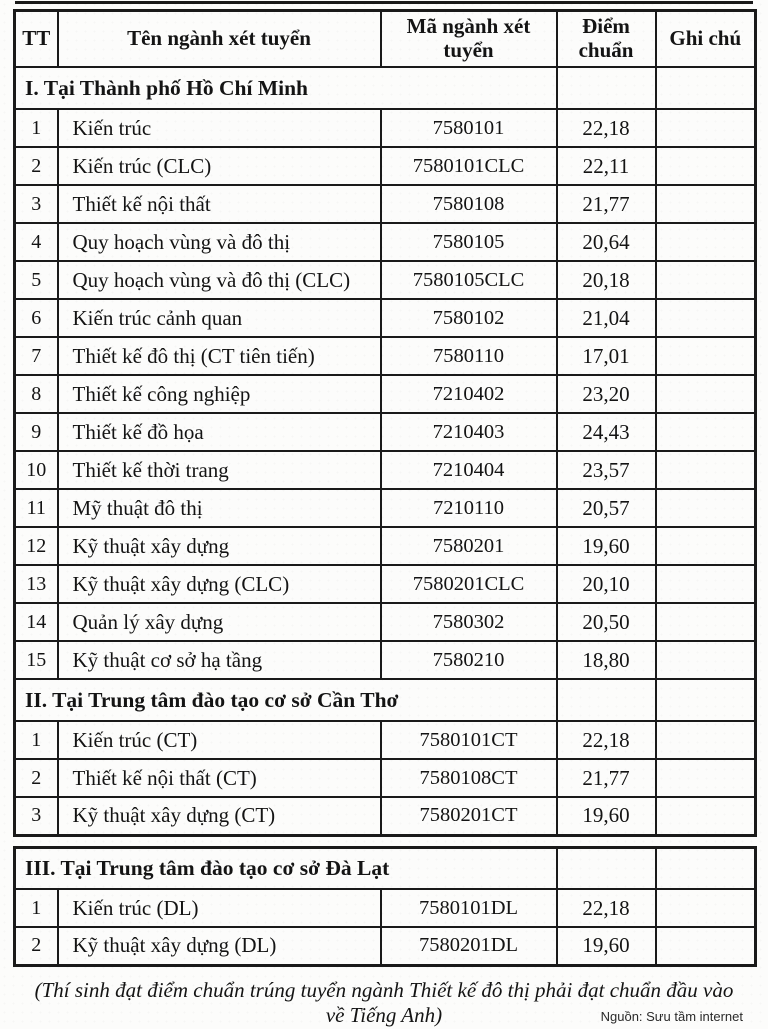  Describe the element at coordinates (384, 841) in the screenshot. I see `table-block-gap` at that location.